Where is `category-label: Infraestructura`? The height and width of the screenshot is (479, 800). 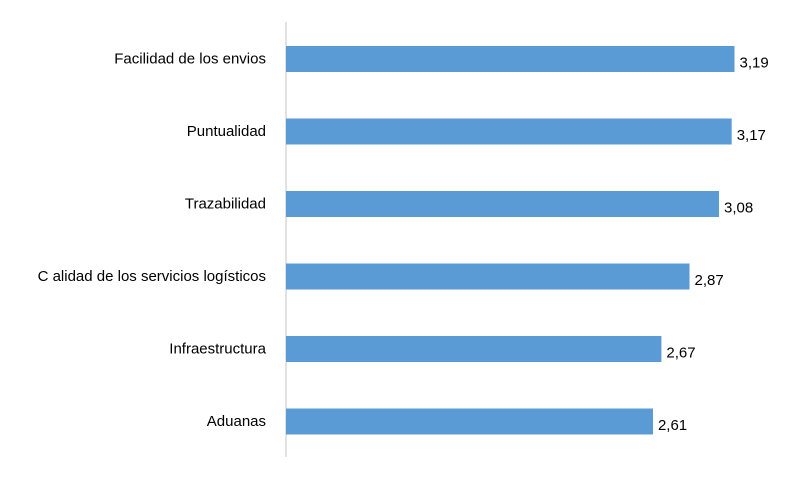
category-label: Infraestructura is located at coordinates (217, 349).